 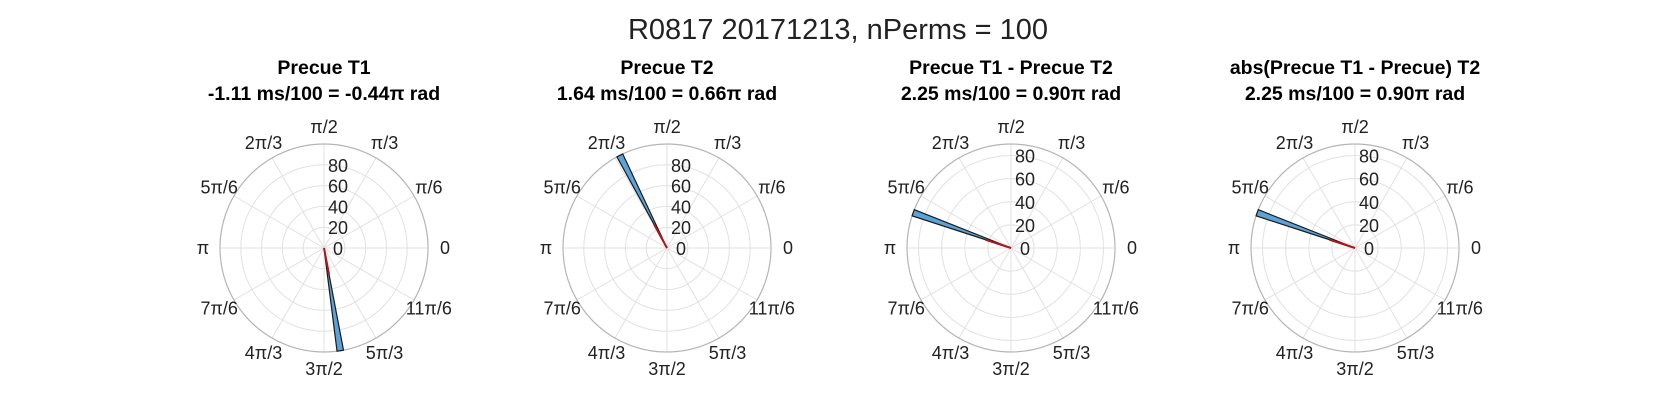 I want to click on radial-tick-label: 0, so click(x=1025, y=249).